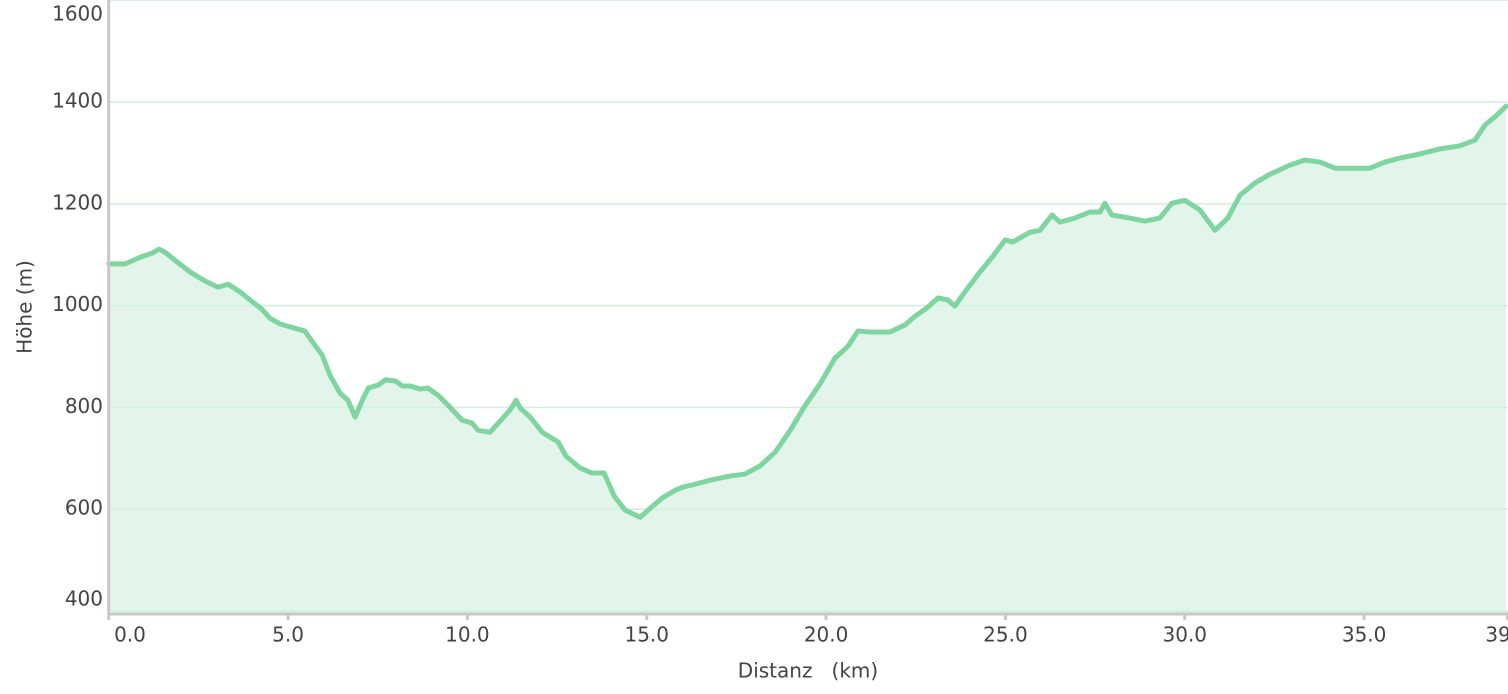 The height and width of the screenshot is (694, 1508). Describe the element at coordinates (84, 508) in the screenshot. I see `y-tick-label: 600` at that location.